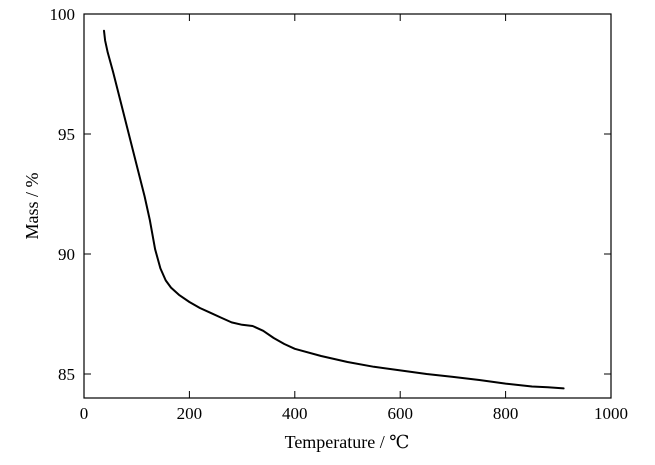 The image size is (655, 465). What do you see at coordinates (347, 442) in the screenshot?
I see `x-axis-title: Temperature / ℃` at bounding box center [347, 442].